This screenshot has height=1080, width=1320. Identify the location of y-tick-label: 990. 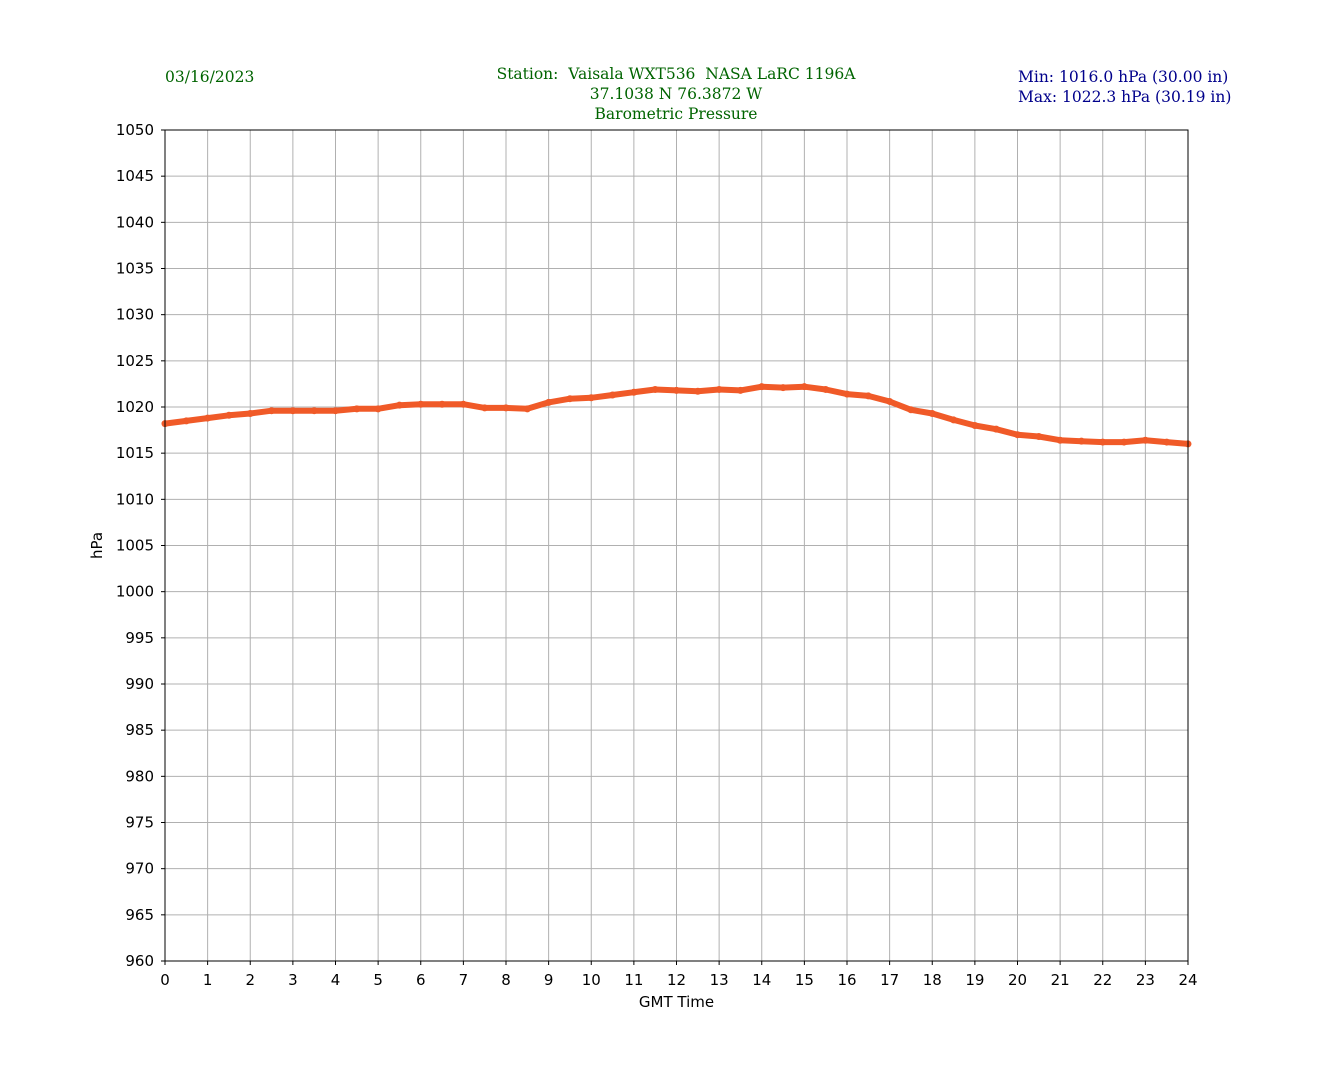
(139, 684).